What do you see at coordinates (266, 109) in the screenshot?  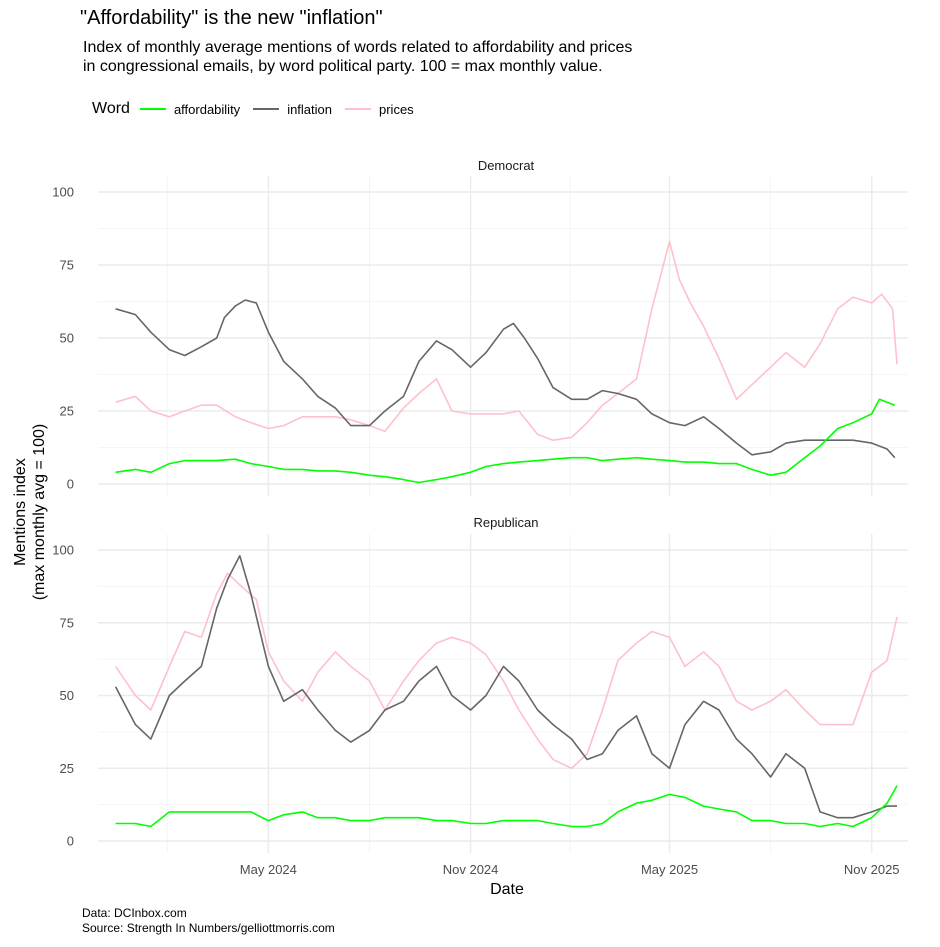 I see `legend-key-inflation` at bounding box center [266, 109].